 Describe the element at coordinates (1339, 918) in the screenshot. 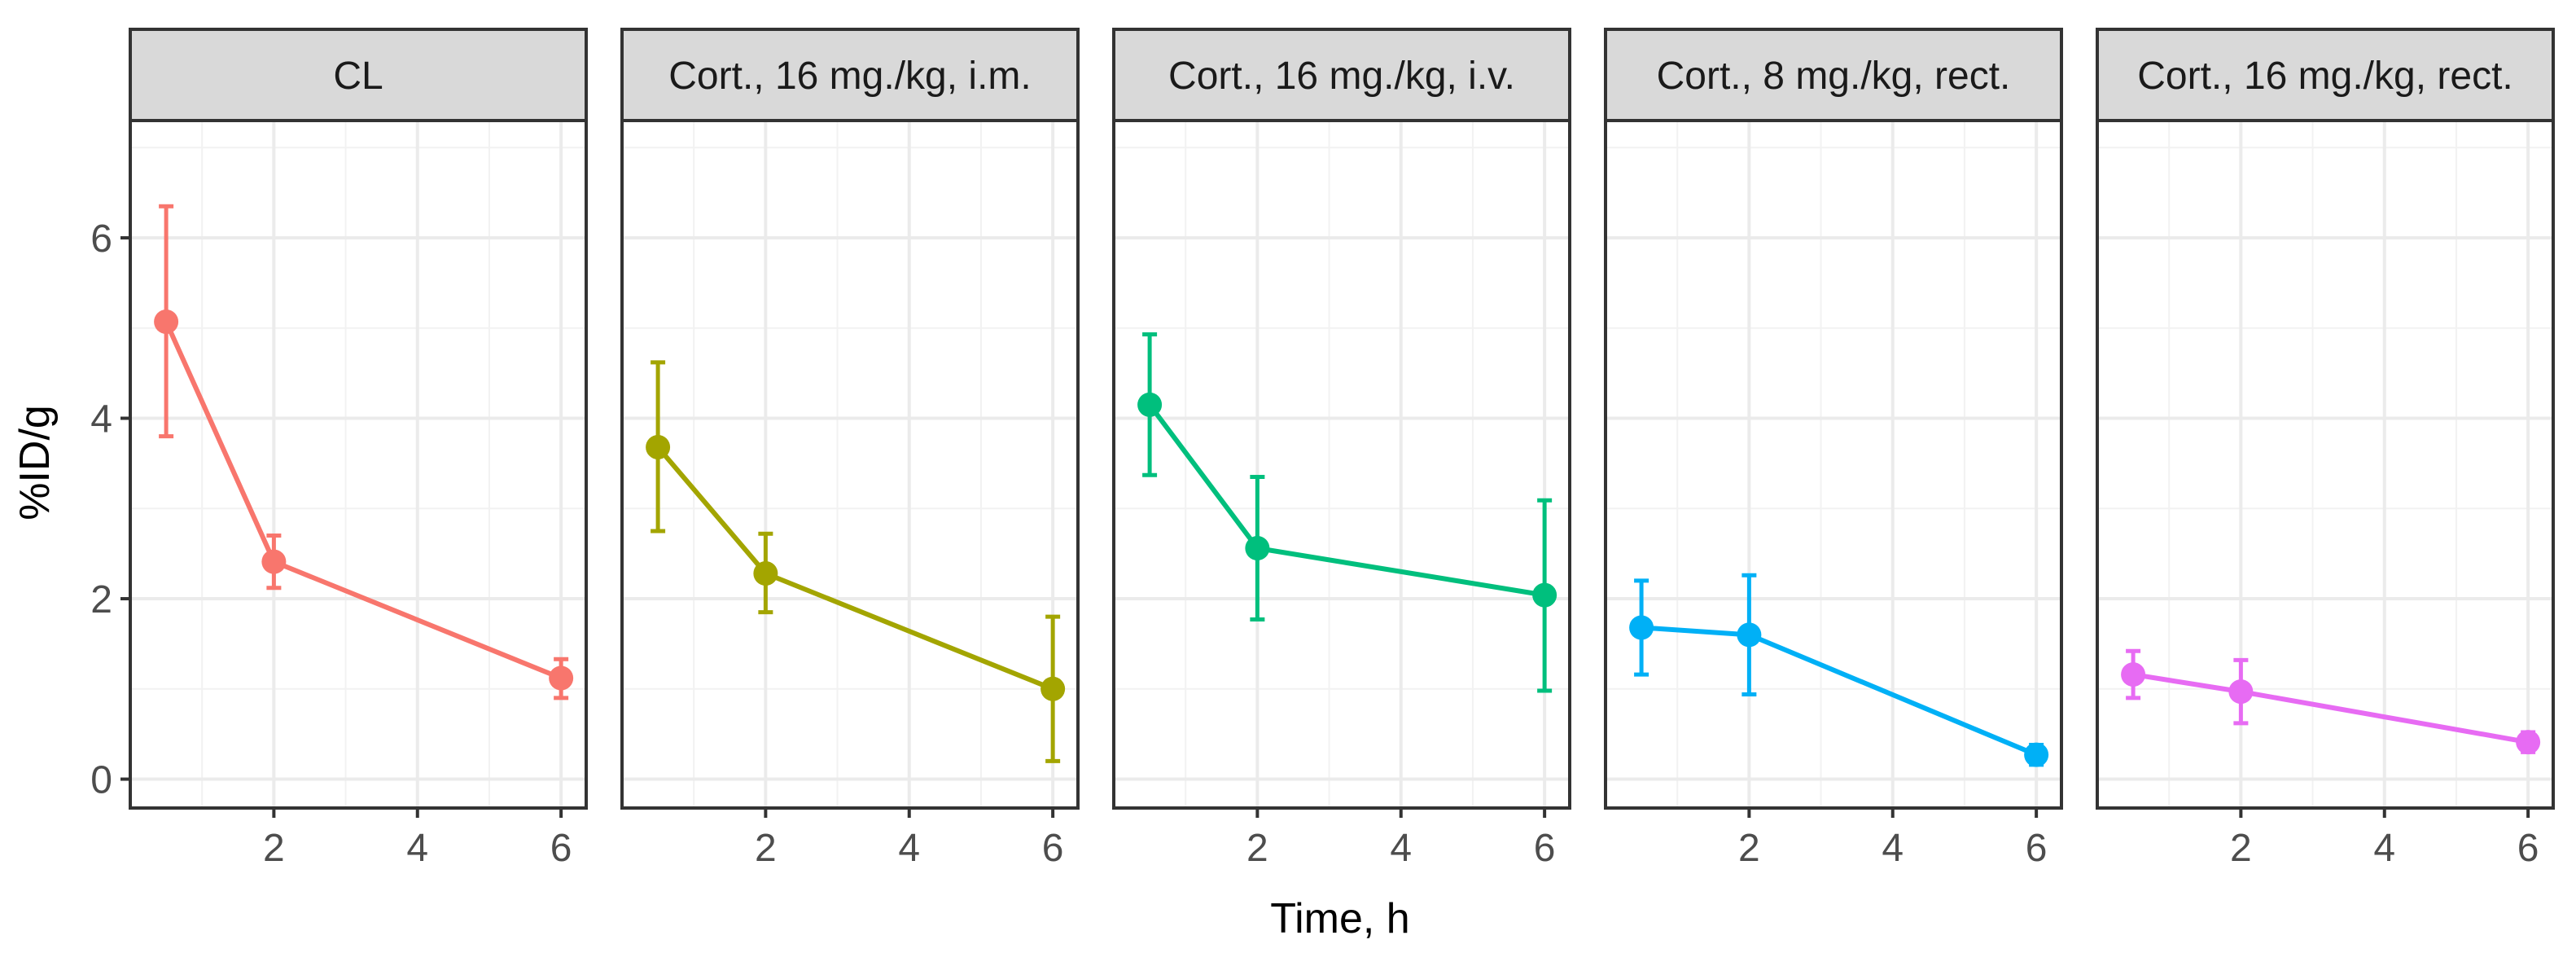

I see `x-axis-title: Time, h` at that location.